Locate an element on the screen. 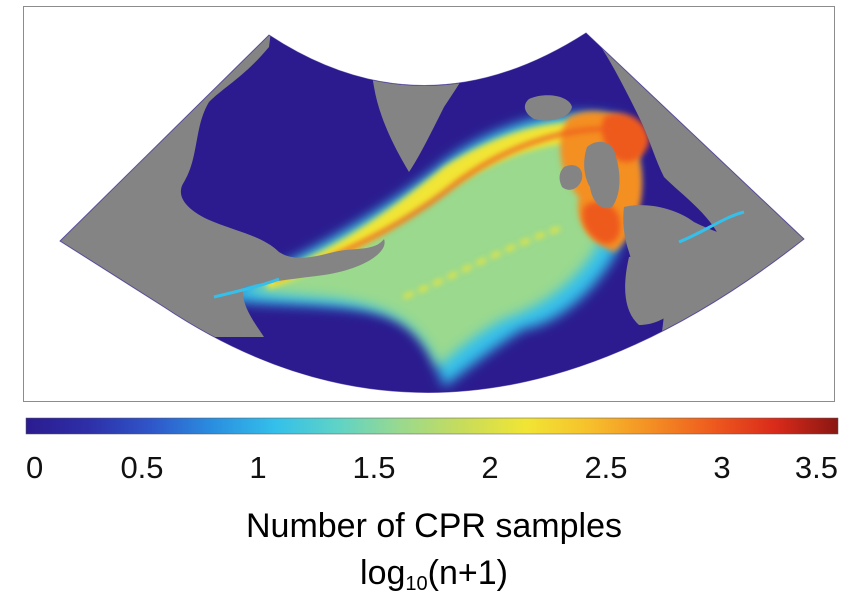 The height and width of the screenshot is (606, 868). colorbar: 0 0.5 1 1.5 2 2.5 3 3.5 is located at coordinates (432, 451).